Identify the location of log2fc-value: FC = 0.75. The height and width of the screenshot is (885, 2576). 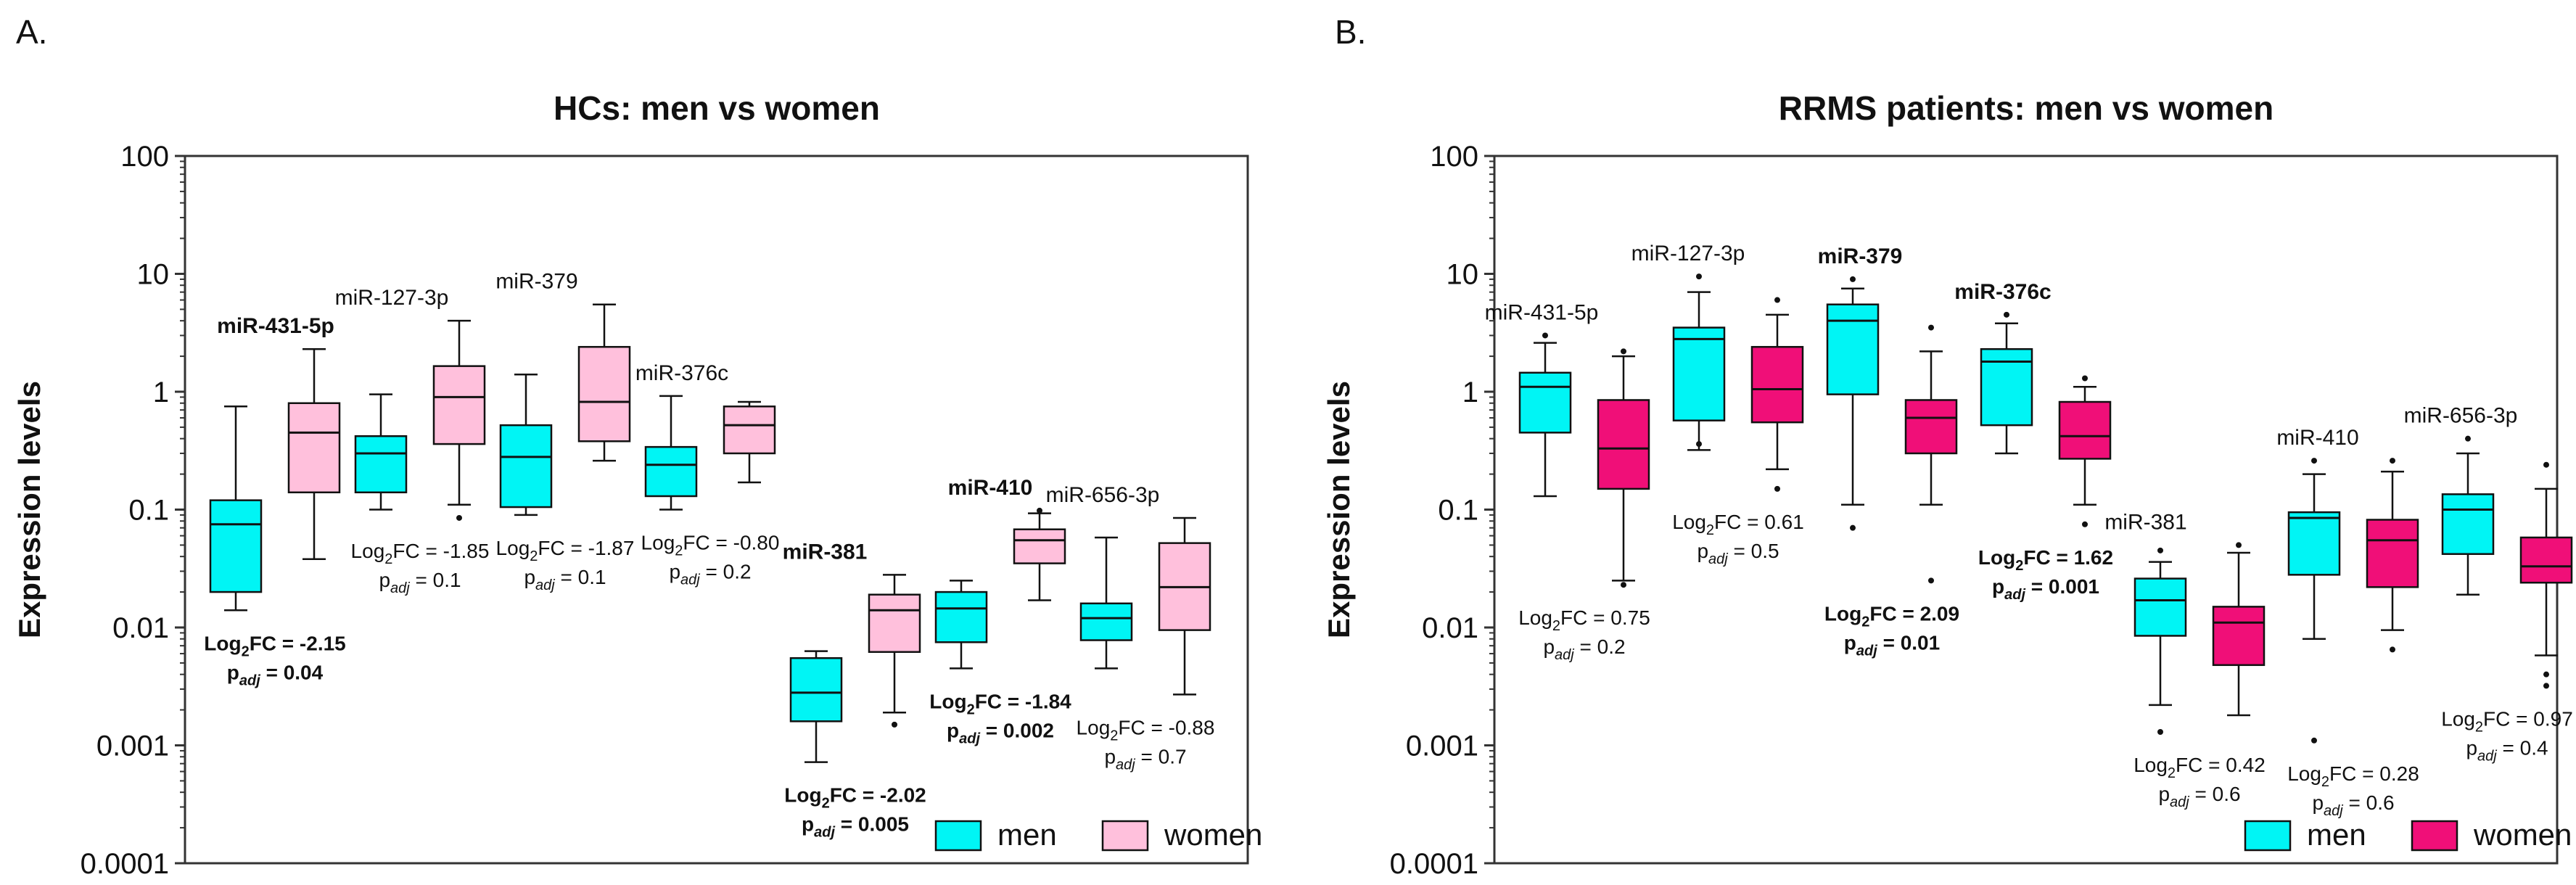
(1605, 617).